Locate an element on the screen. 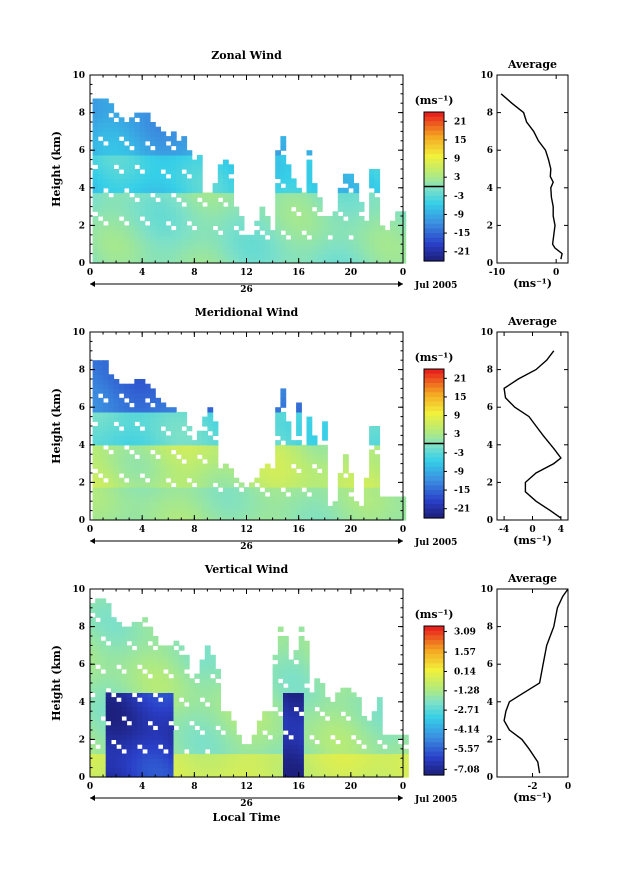  average-title: Average is located at coordinates (532, 578).